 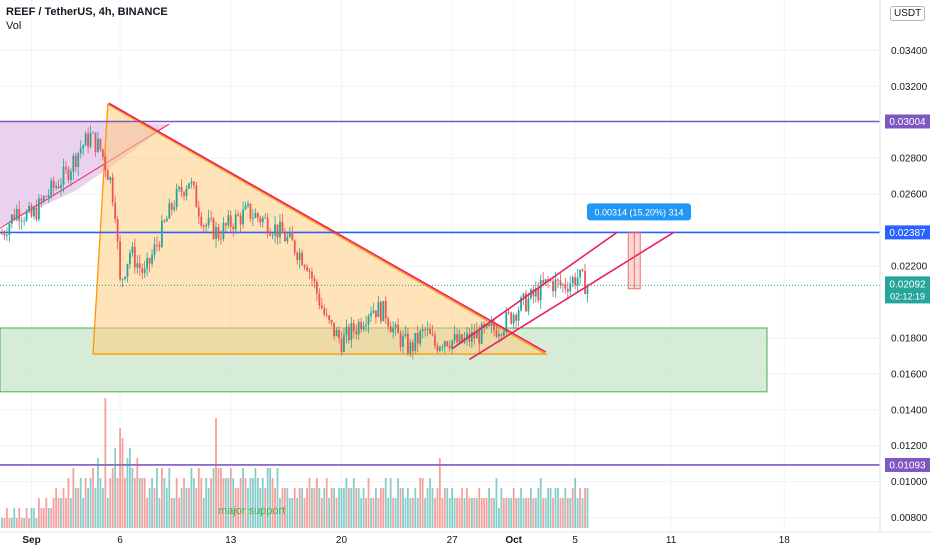 What do you see at coordinates (907, 284) in the screenshot?
I see `last-price-value: 0.02092` at bounding box center [907, 284].